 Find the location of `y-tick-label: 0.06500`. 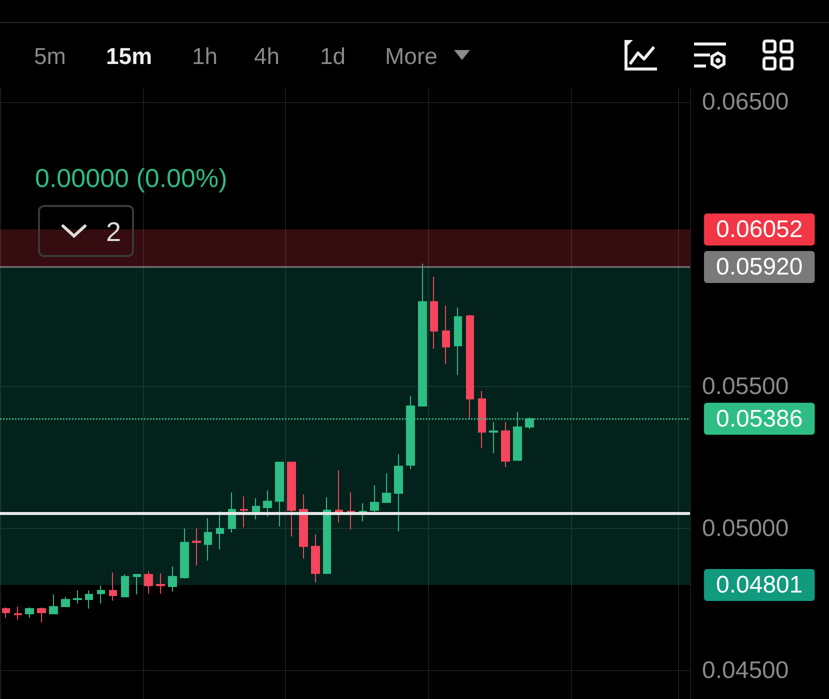

y-tick-label: 0.06500 is located at coordinates (745, 102).